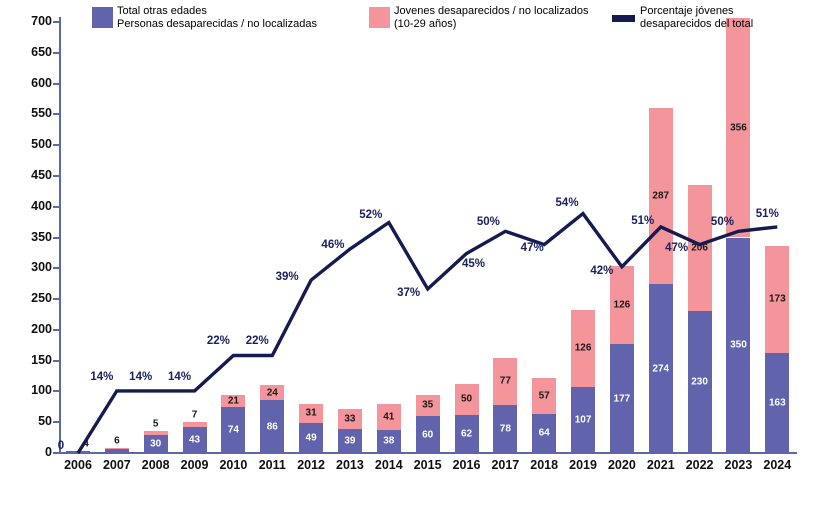  Describe the element at coordinates (622, 398) in the screenshot. I see `bar-value-label: 177` at that location.